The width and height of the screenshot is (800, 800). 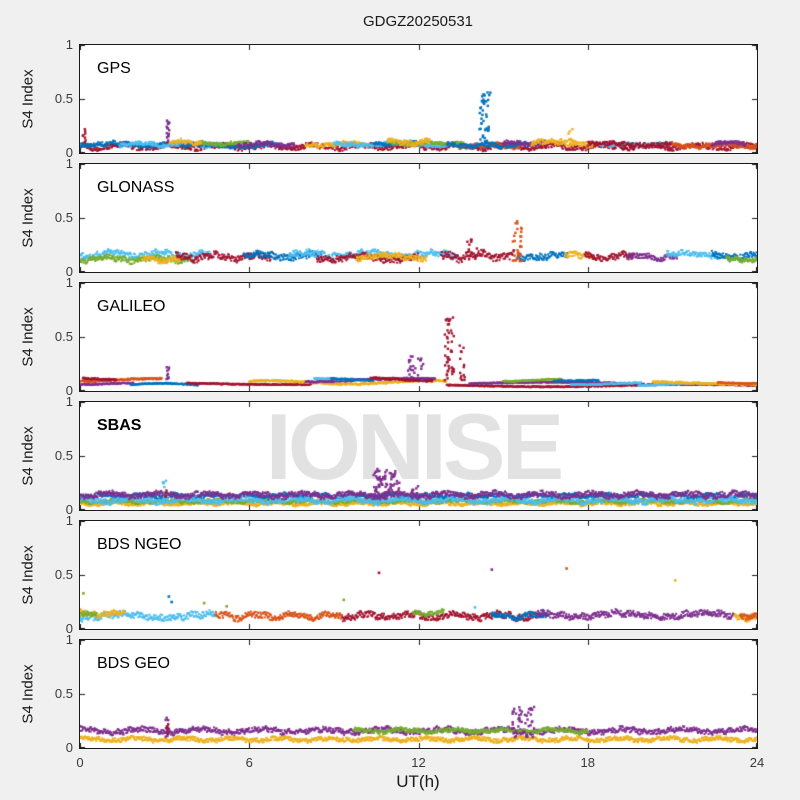 What do you see at coordinates (418, 781) in the screenshot?
I see `x-axis-label: UT(h)` at bounding box center [418, 781].